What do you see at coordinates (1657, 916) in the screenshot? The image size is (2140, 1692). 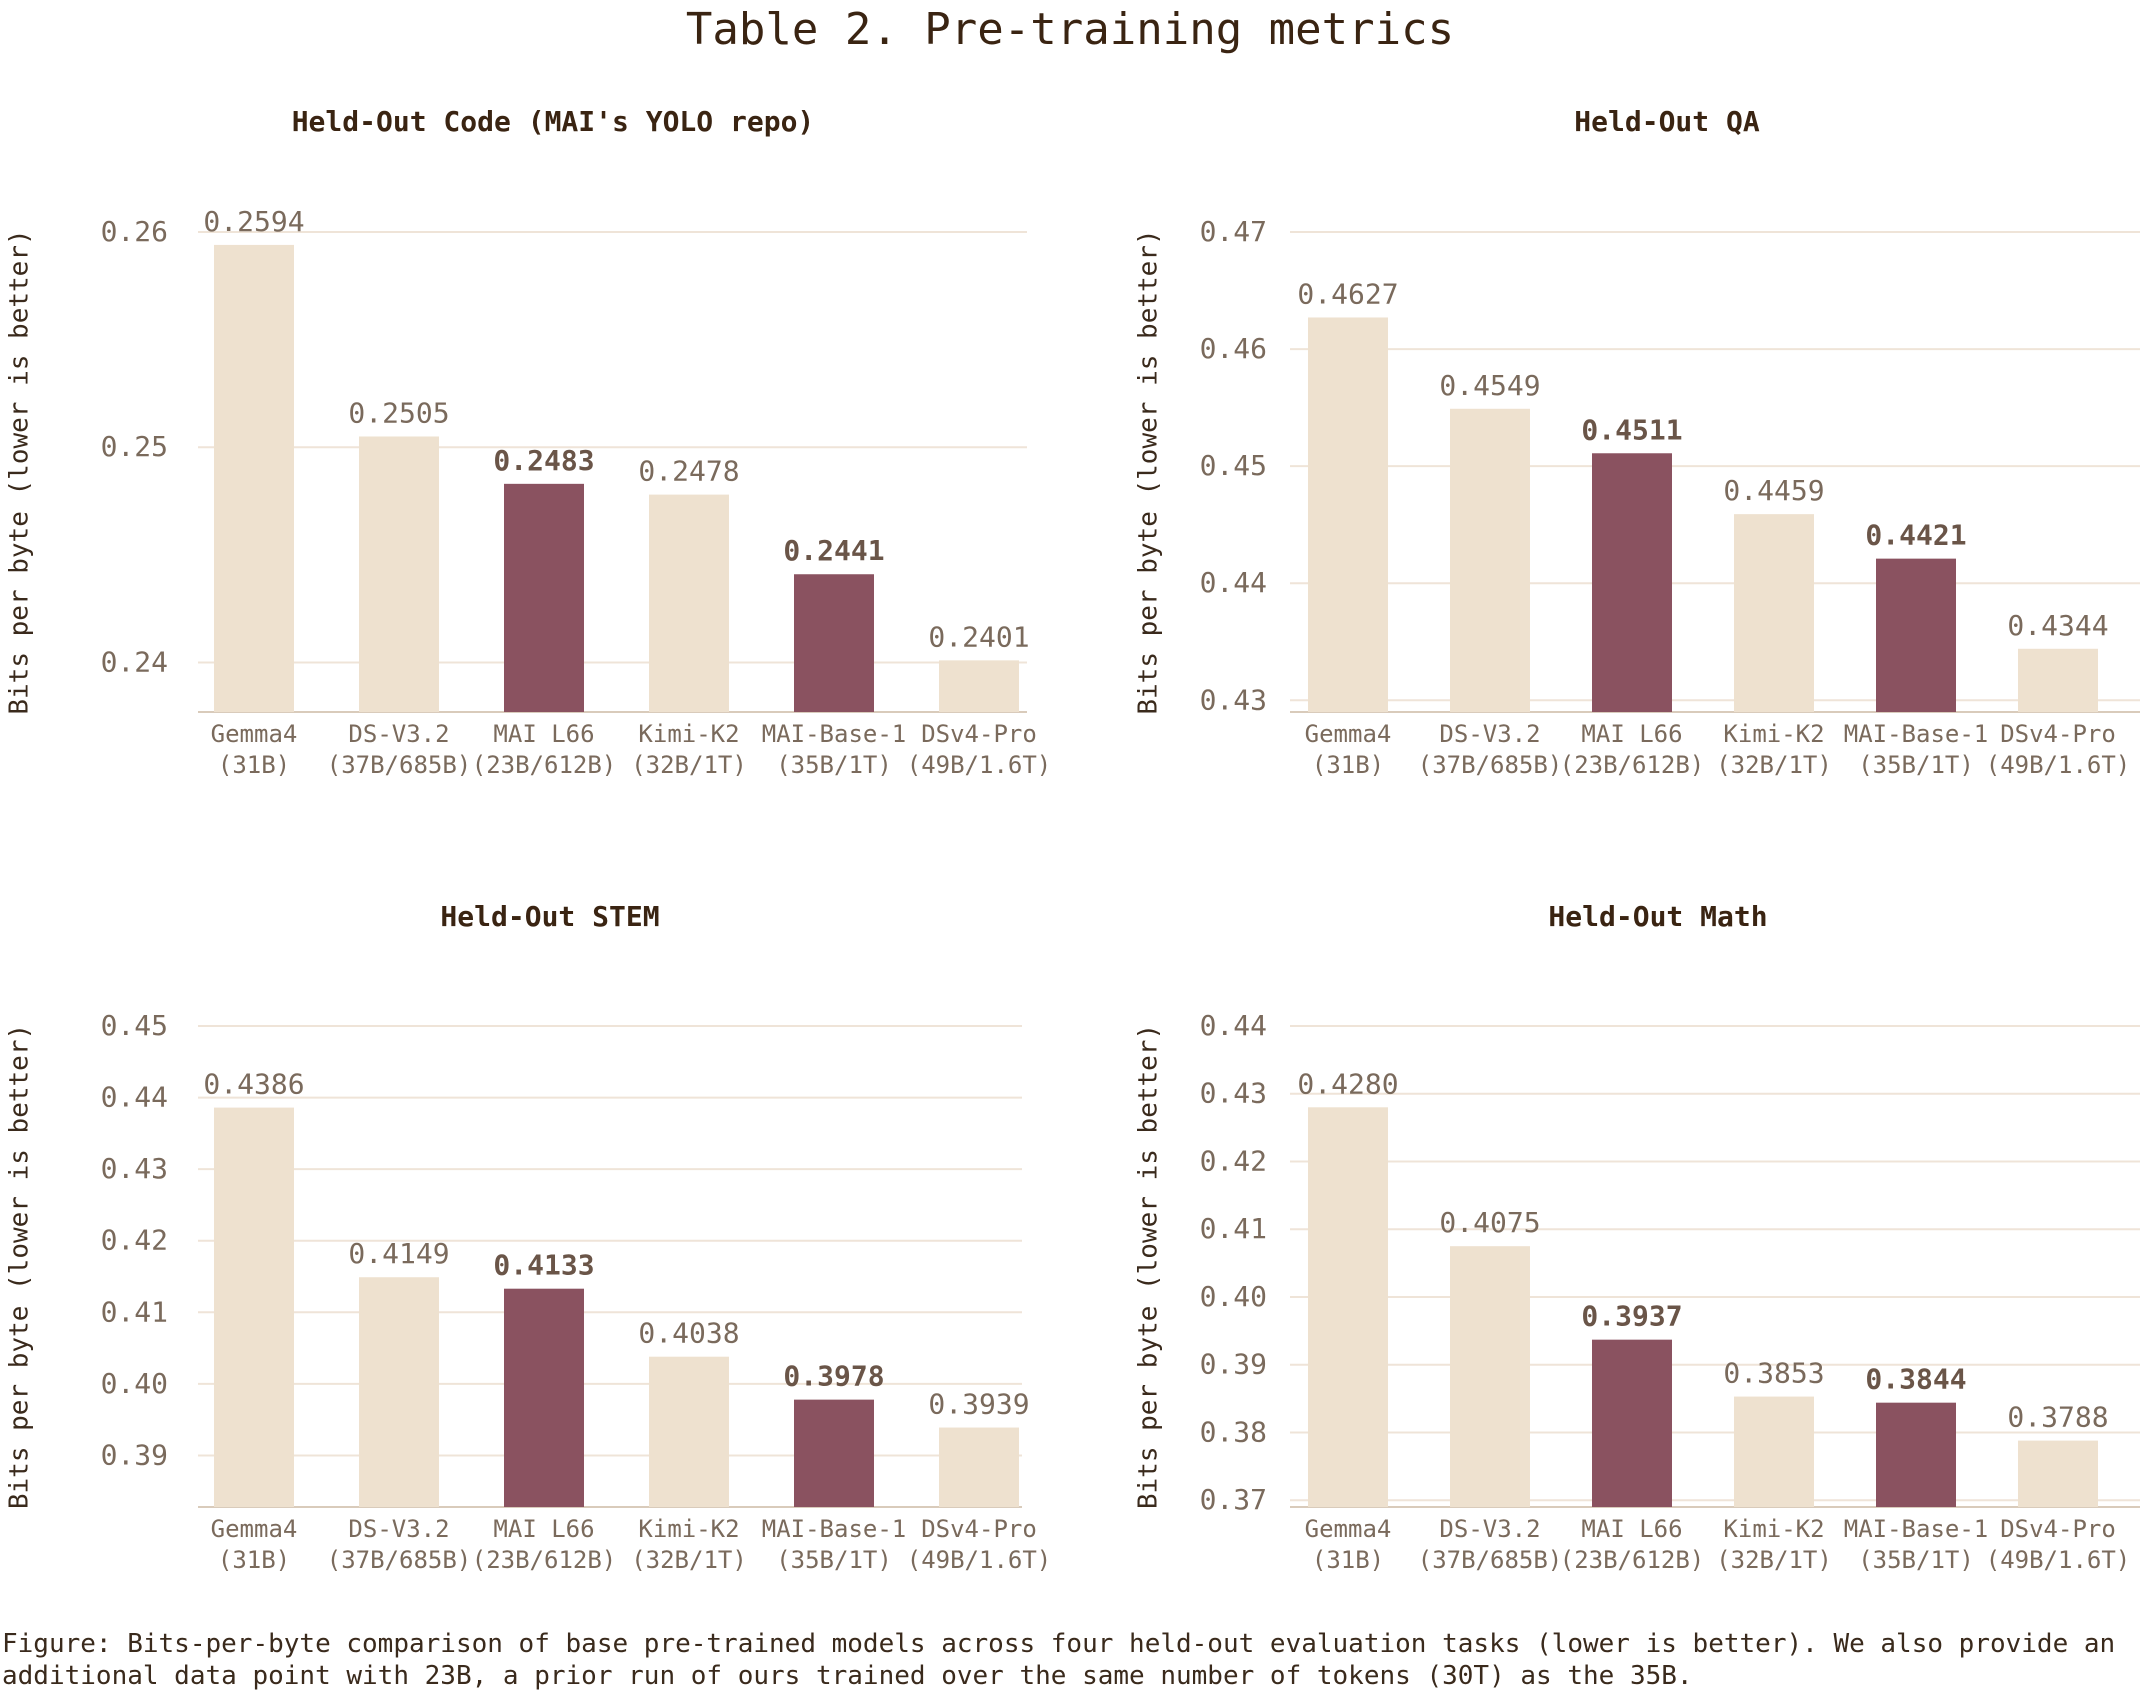 I see `chart-title: Held-Out Math` at bounding box center [1657, 916].